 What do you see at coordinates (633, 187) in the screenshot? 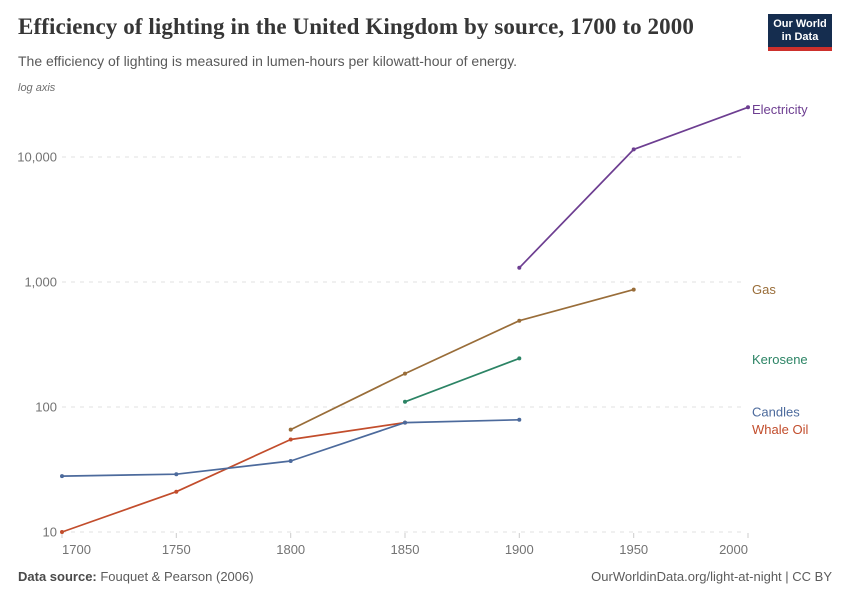
I see `series-line-electricity` at bounding box center [633, 187].